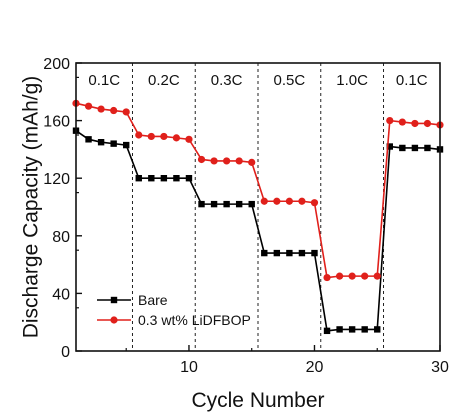  What do you see at coordinates (315, 367) in the screenshot?
I see `x-tick-label: 20` at bounding box center [315, 367].